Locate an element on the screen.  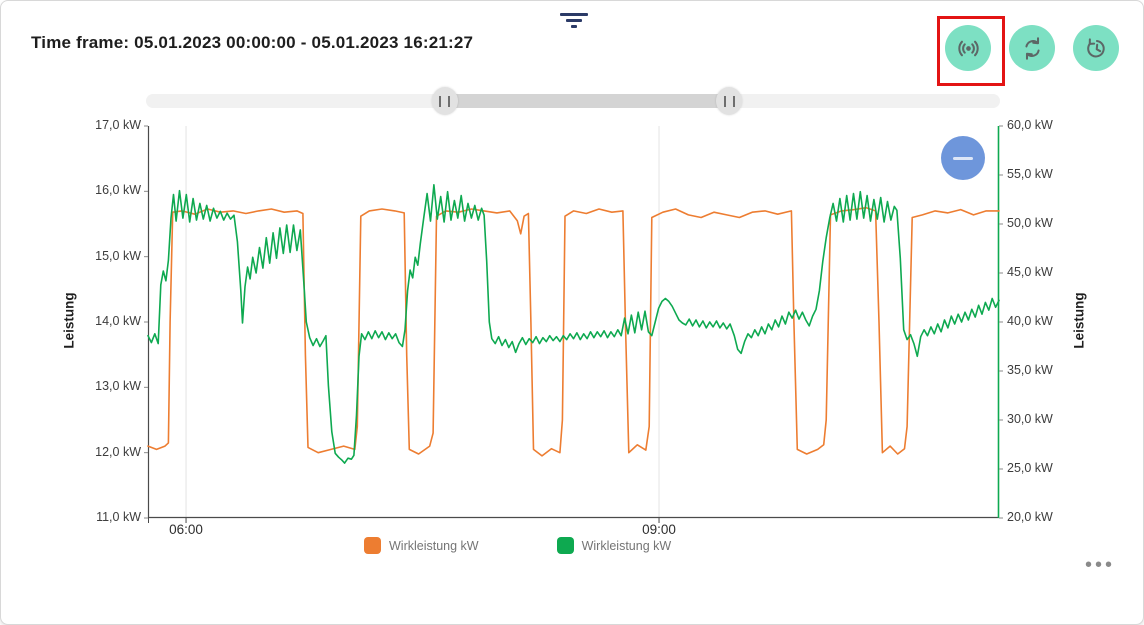
y-axis-label-left: 11,0 kW is located at coordinates (118, 517).